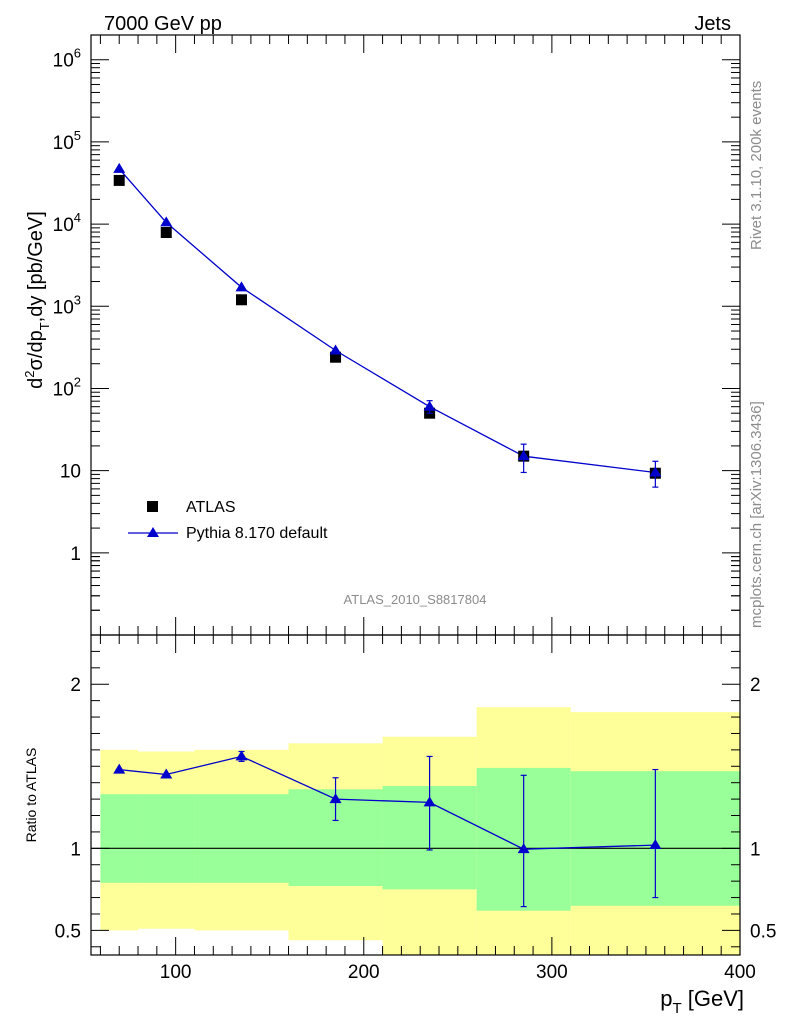 The height and width of the screenshot is (1024, 786). What do you see at coordinates (755, 685) in the screenshot?
I see `ratio-y-tick-label-right: 2` at bounding box center [755, 685].